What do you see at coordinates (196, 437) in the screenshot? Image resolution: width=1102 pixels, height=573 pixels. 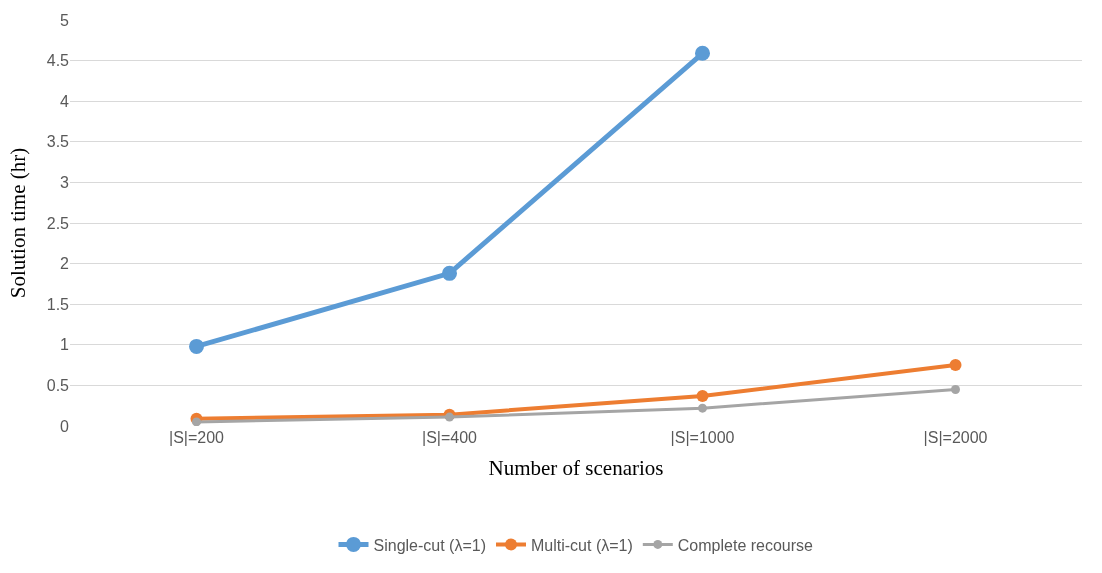 I see `x-tick-label: |S|=200` at bounding box center [196, 437].